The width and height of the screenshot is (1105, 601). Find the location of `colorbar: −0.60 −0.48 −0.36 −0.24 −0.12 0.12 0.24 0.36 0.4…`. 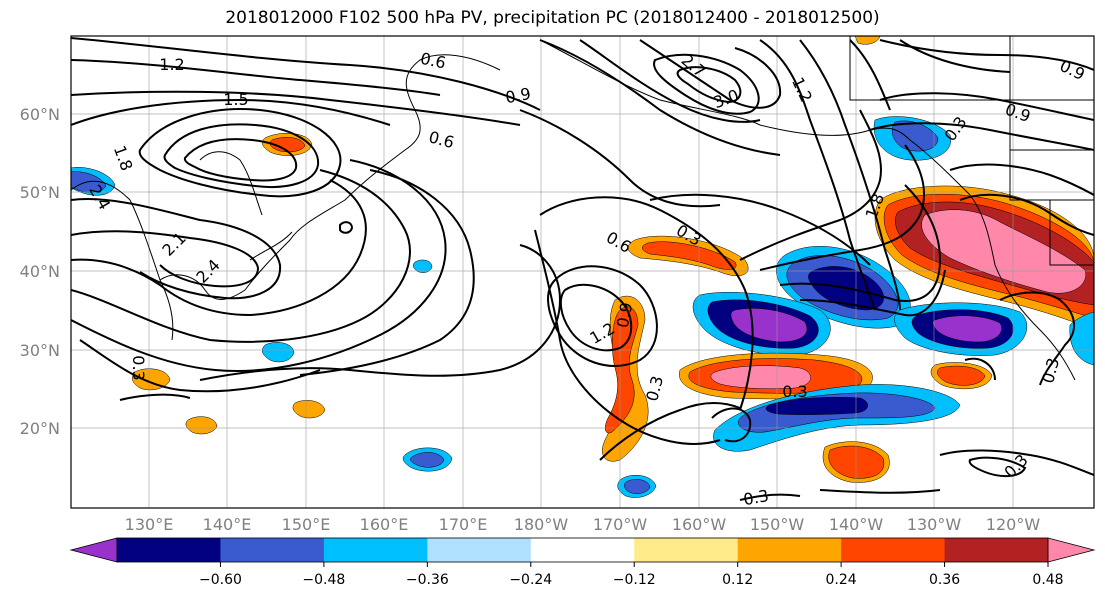

colorbar: −0.60 −0.48 −0.36 −0.24 −0.12 0.12 0.24 0.36 0.4… is located at coordinates (582, 562).